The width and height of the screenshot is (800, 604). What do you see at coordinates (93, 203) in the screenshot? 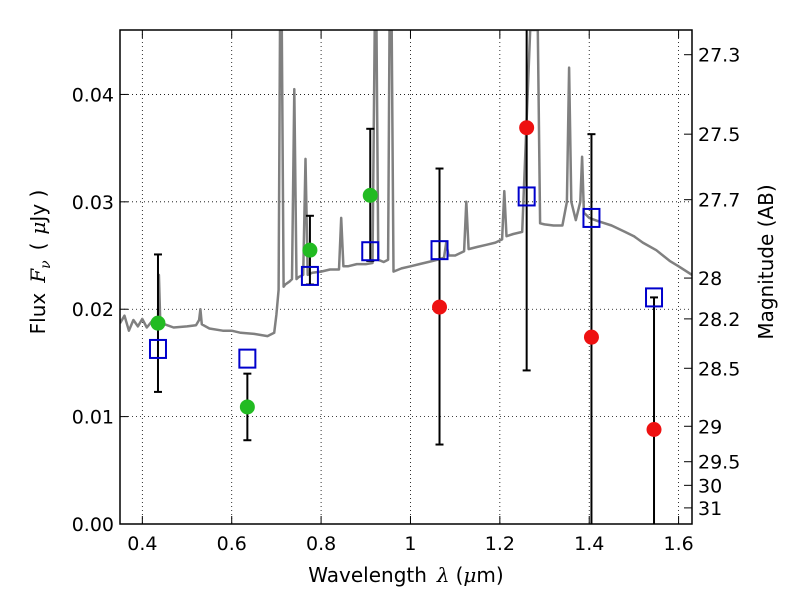
I see `y-tick-label: 0.03` at bounding box center [93, 203].